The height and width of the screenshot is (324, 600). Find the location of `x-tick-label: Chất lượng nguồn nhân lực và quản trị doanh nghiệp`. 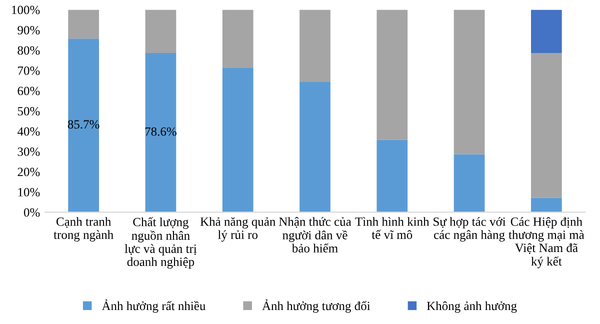

x-tick-label: Chất lượng nguồn nhân lực và quản trị doanh nghiệp is located at coordinates (160, 243).